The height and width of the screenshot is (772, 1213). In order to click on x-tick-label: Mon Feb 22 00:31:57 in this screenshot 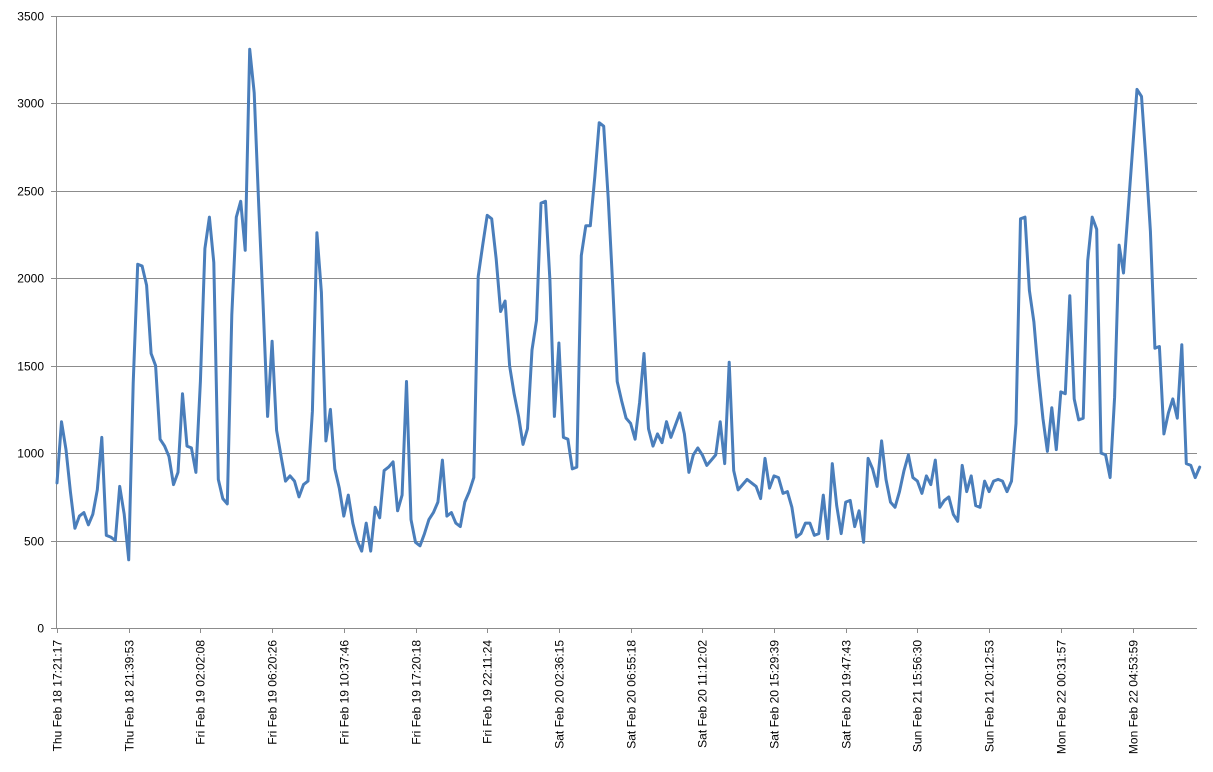, I will do `click(1062, 697)`.